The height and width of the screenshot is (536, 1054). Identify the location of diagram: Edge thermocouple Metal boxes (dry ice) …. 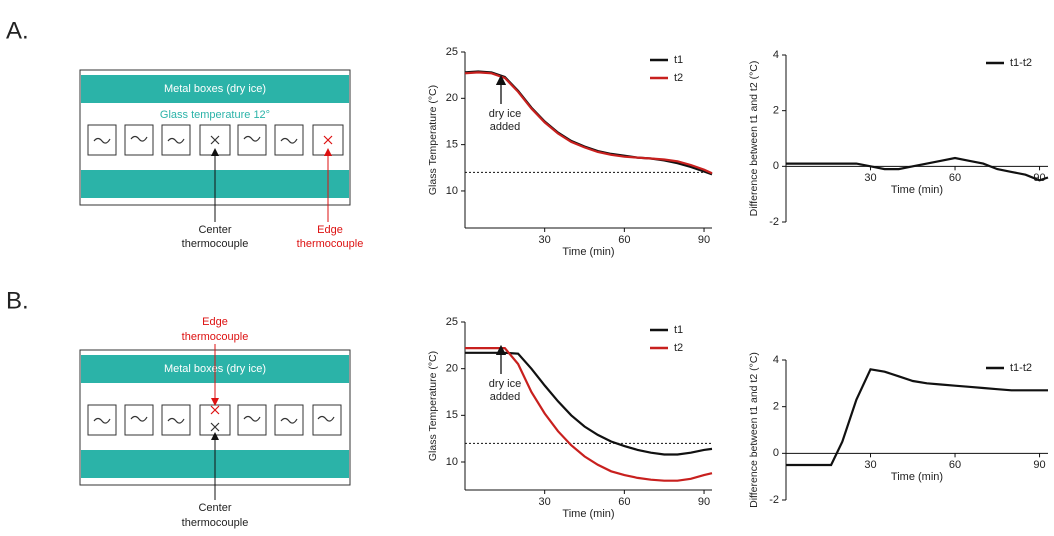
(215, 422).